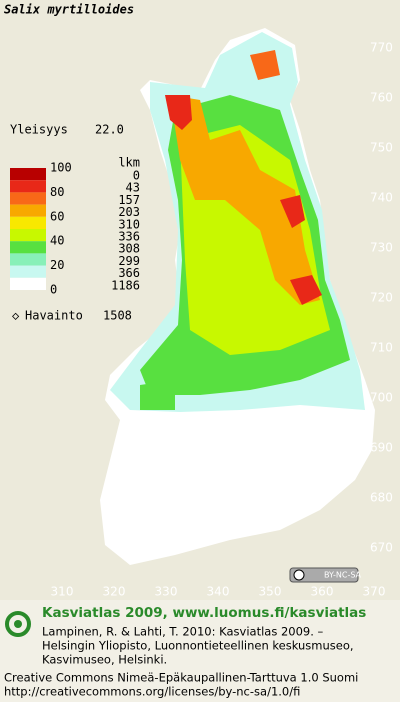 This screenshot has width=400, height=702. What do you see at coordinates (129, 249) in the screenshot?
I see `legend-count: 308` at bounding box center [129, 249].